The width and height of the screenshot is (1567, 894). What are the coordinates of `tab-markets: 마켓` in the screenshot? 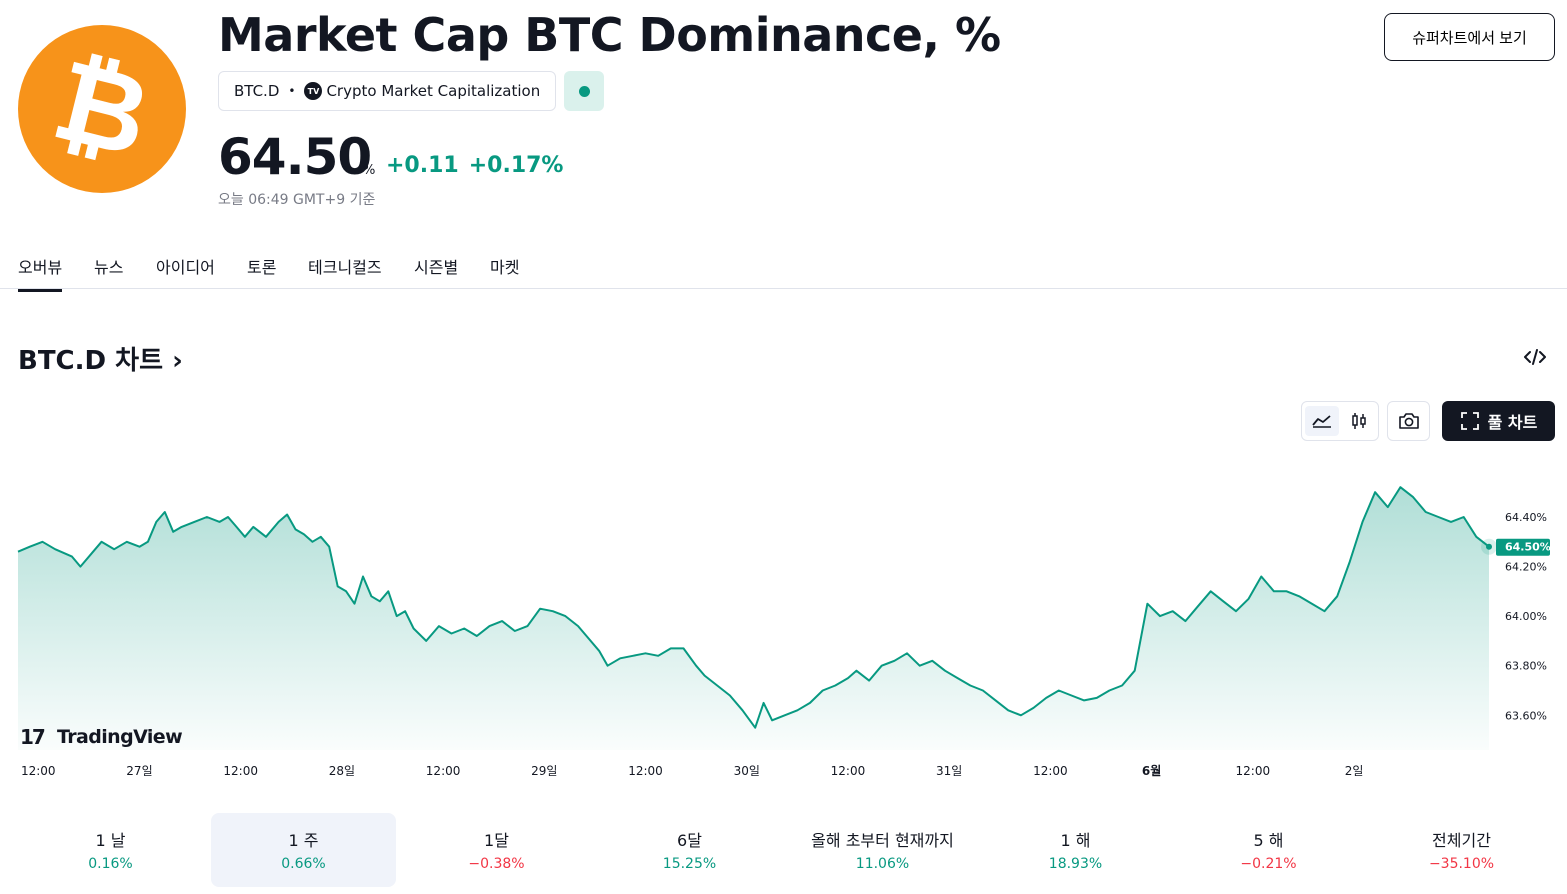 It's located at (505, 267).